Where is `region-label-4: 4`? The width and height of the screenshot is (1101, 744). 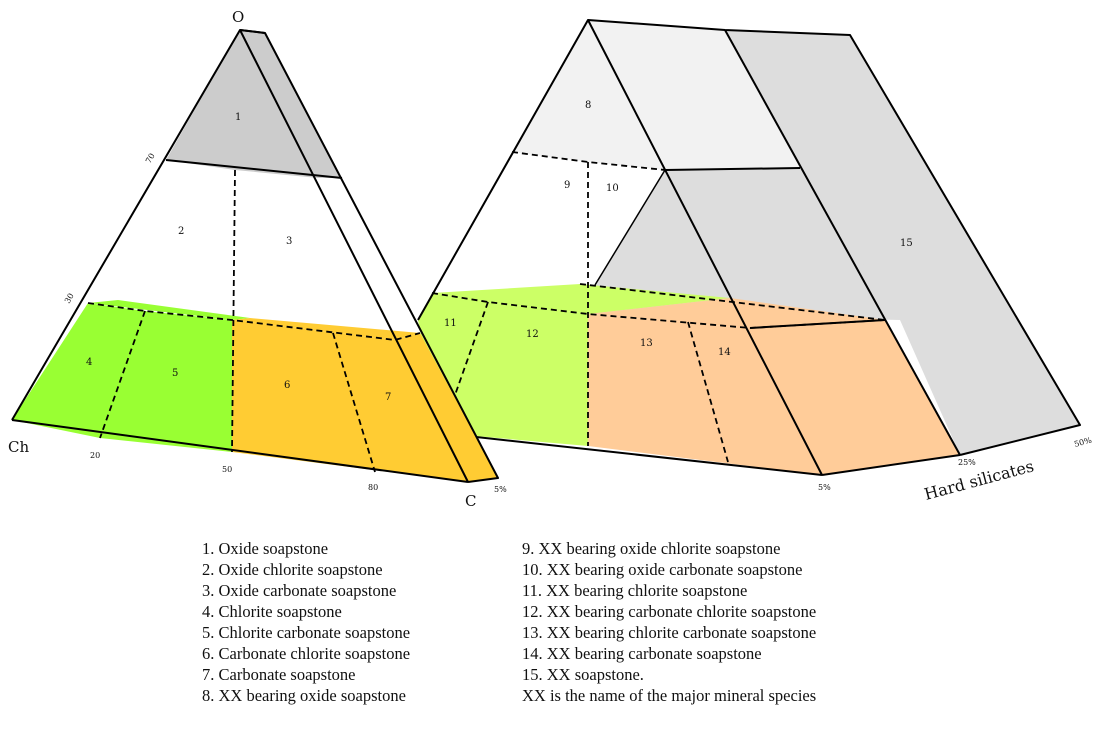 region-label-4: 4 is located at coordinates (89, 362).